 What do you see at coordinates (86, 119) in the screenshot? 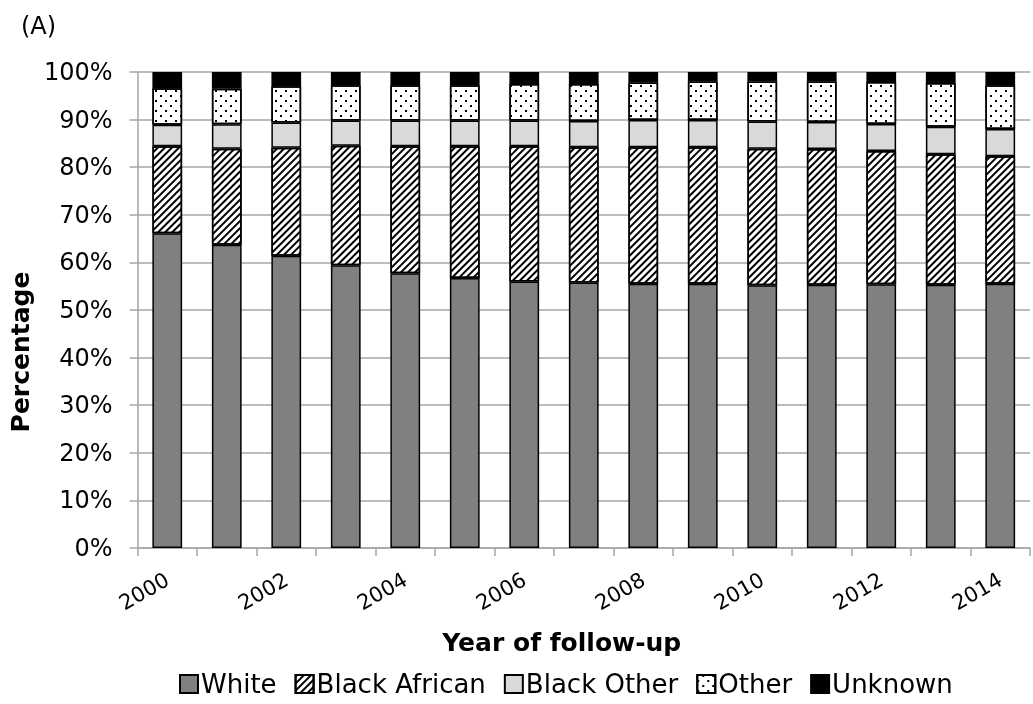
I see `y-tick-label: 90%` at bounding box center [86, 119].